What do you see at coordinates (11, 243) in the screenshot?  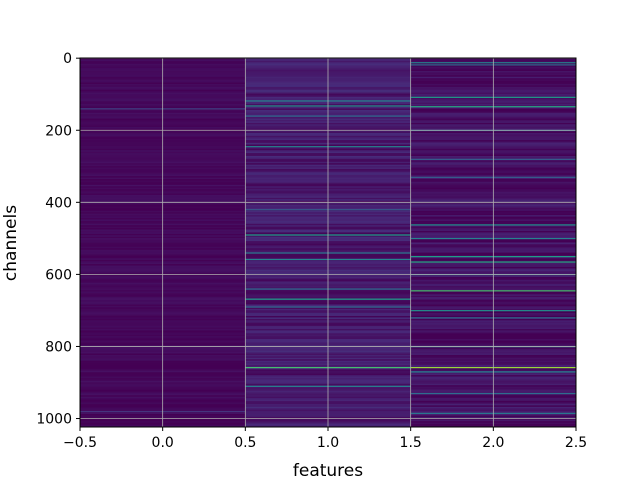 I see `y-axis-label: channels` at bounding box center [11, 243].